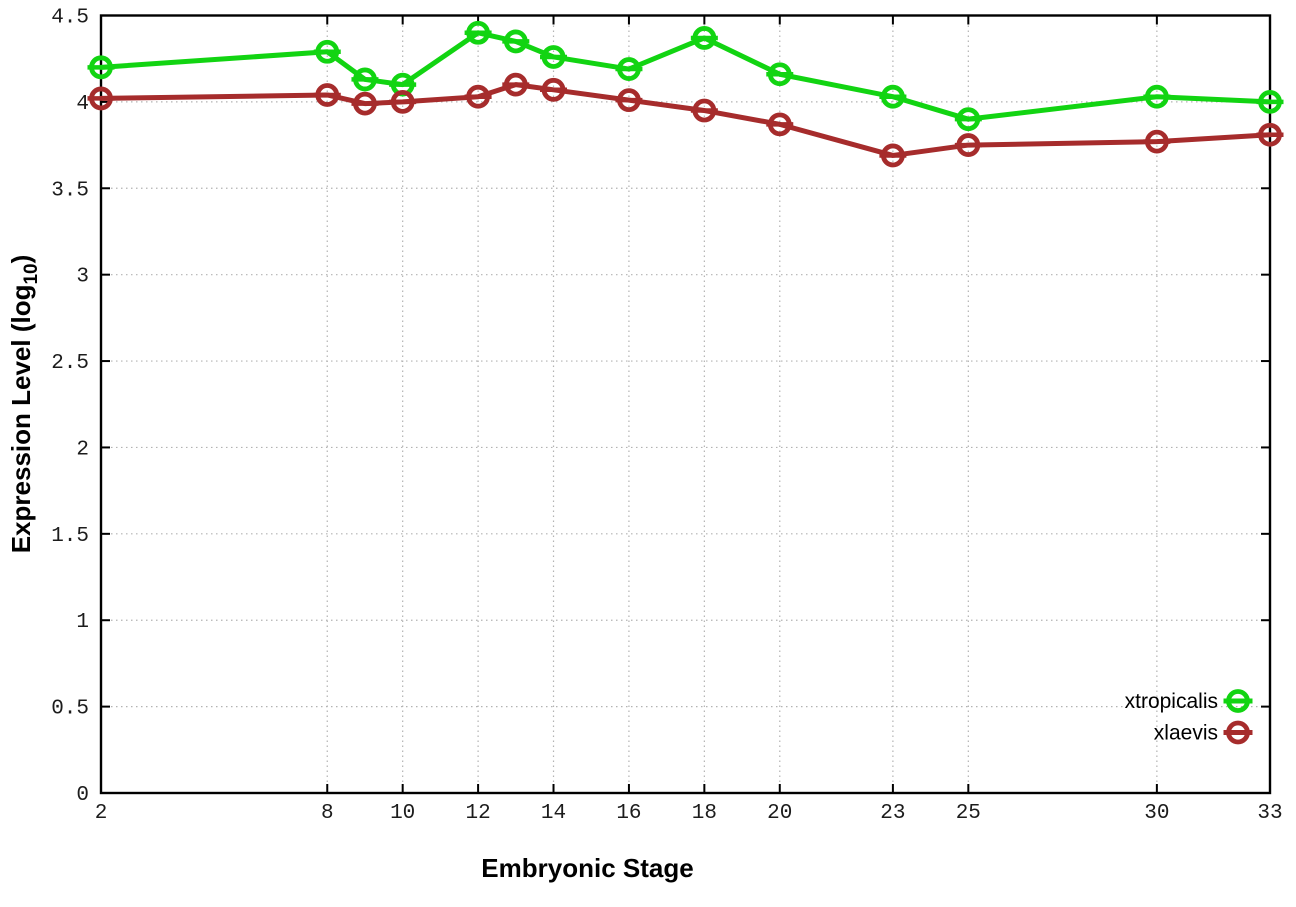 The image size is (1296, 907). Describe the element at coordinates (70, 190) in the screenshot. I see `y-tick-label: 3.5` at that location.